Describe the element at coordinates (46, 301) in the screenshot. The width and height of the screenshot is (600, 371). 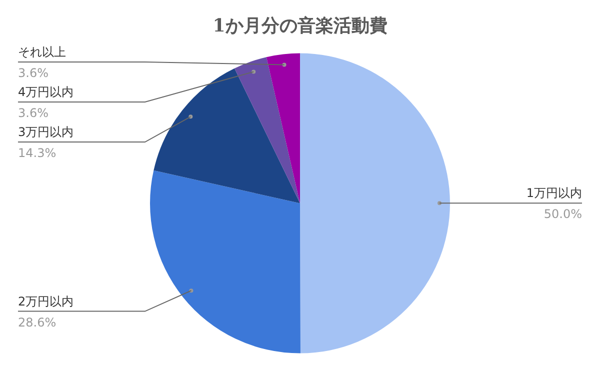
I see `slice-label: 2万円以内` at that location.